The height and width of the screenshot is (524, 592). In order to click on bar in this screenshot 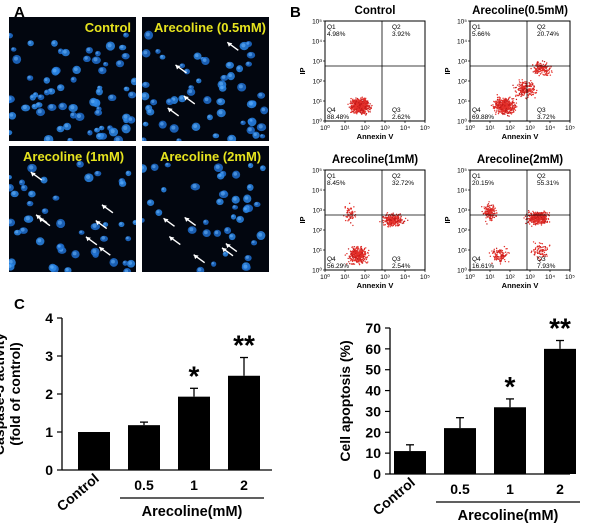, I will do `click(410, 462)`.